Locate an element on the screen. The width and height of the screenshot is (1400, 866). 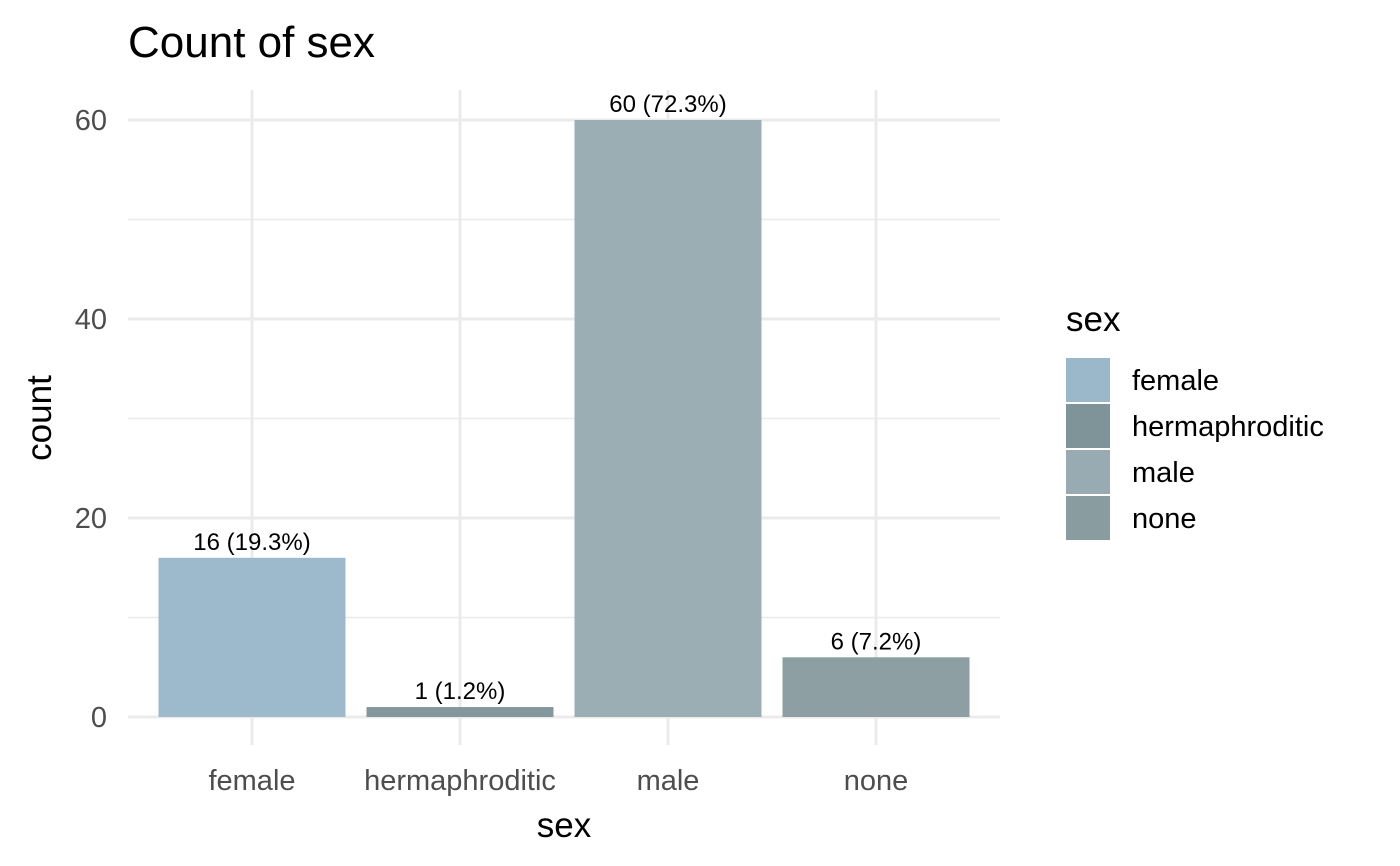
legend-key-none is located at coordinates (1088, 518).